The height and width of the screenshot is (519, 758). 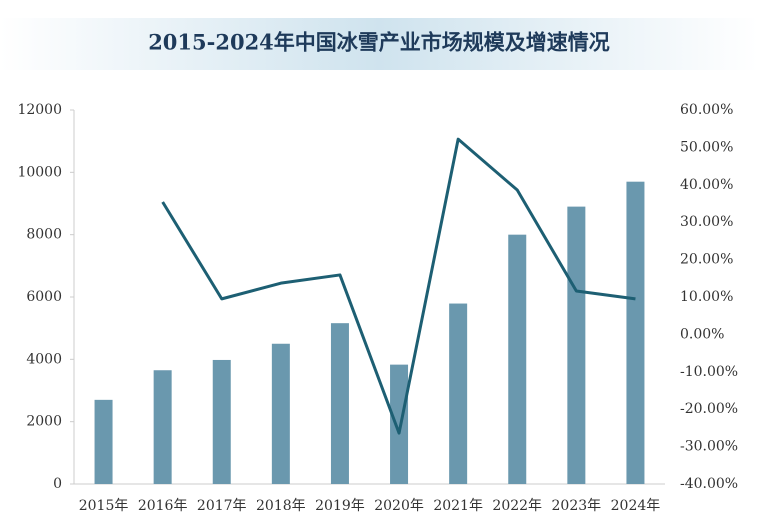 I want to click on y-tick-label: 8000, so click(x=44, y=235).